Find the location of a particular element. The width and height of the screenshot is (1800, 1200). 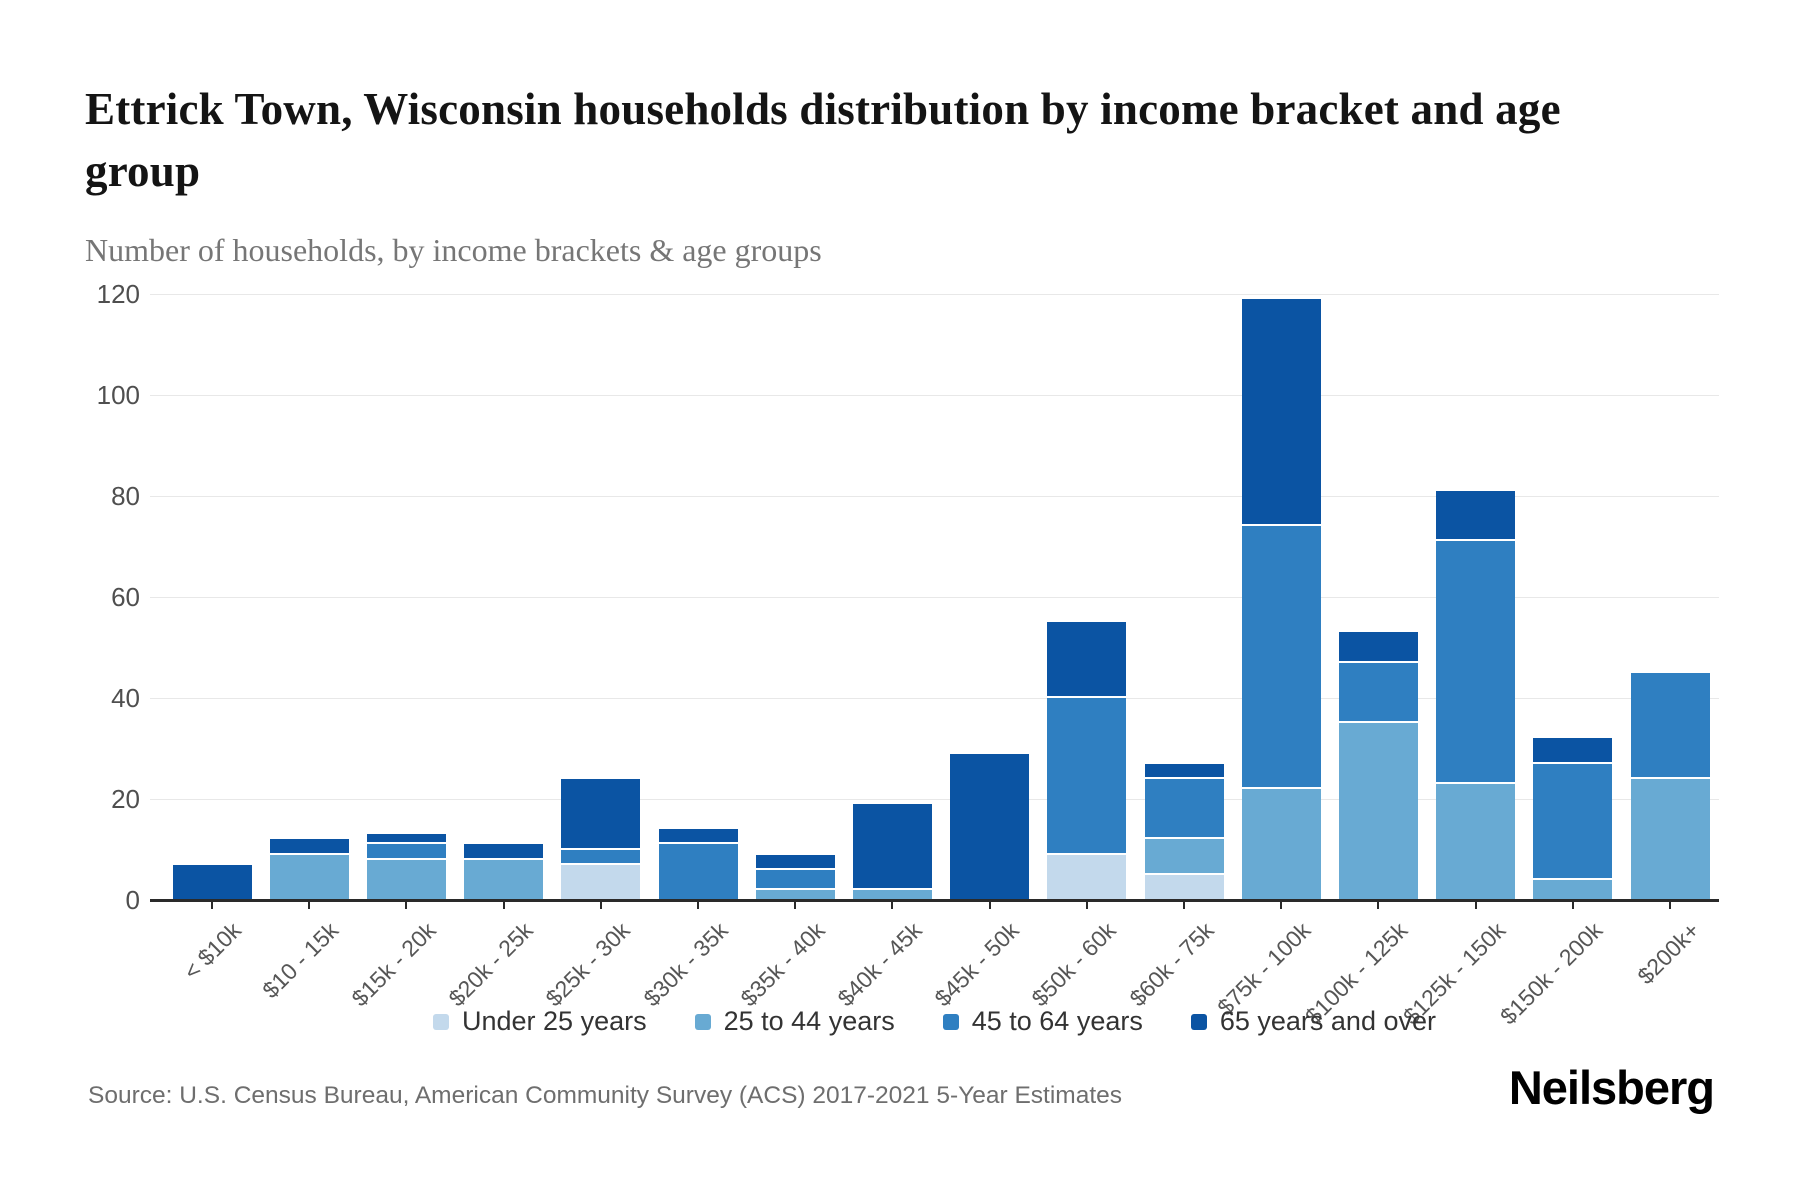

bar-column-45k-50k is located at coordinates (990, 826).